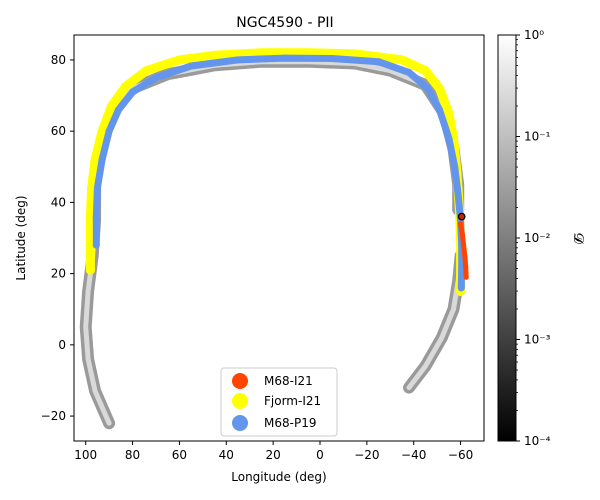 This screenshot has width=600, height=500. I want to click on legend-box, so click(279, 402).